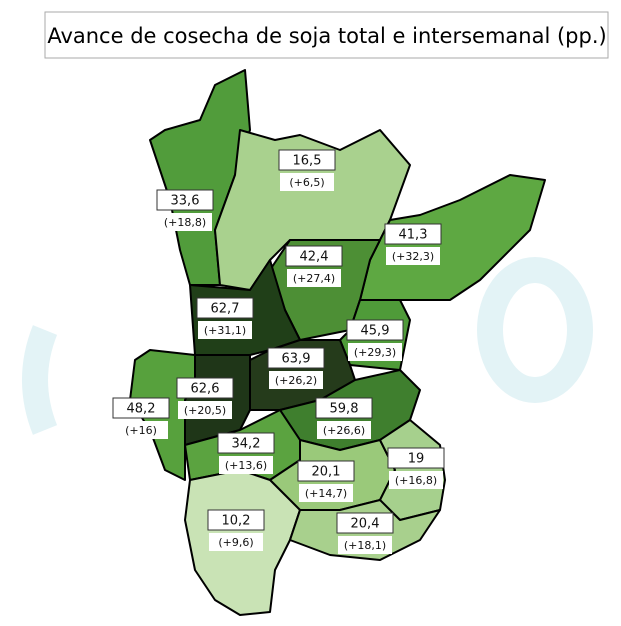 The height and width of the screenshot is (626, 621). I want to click on total-label: 41,3, so click(413, 235).